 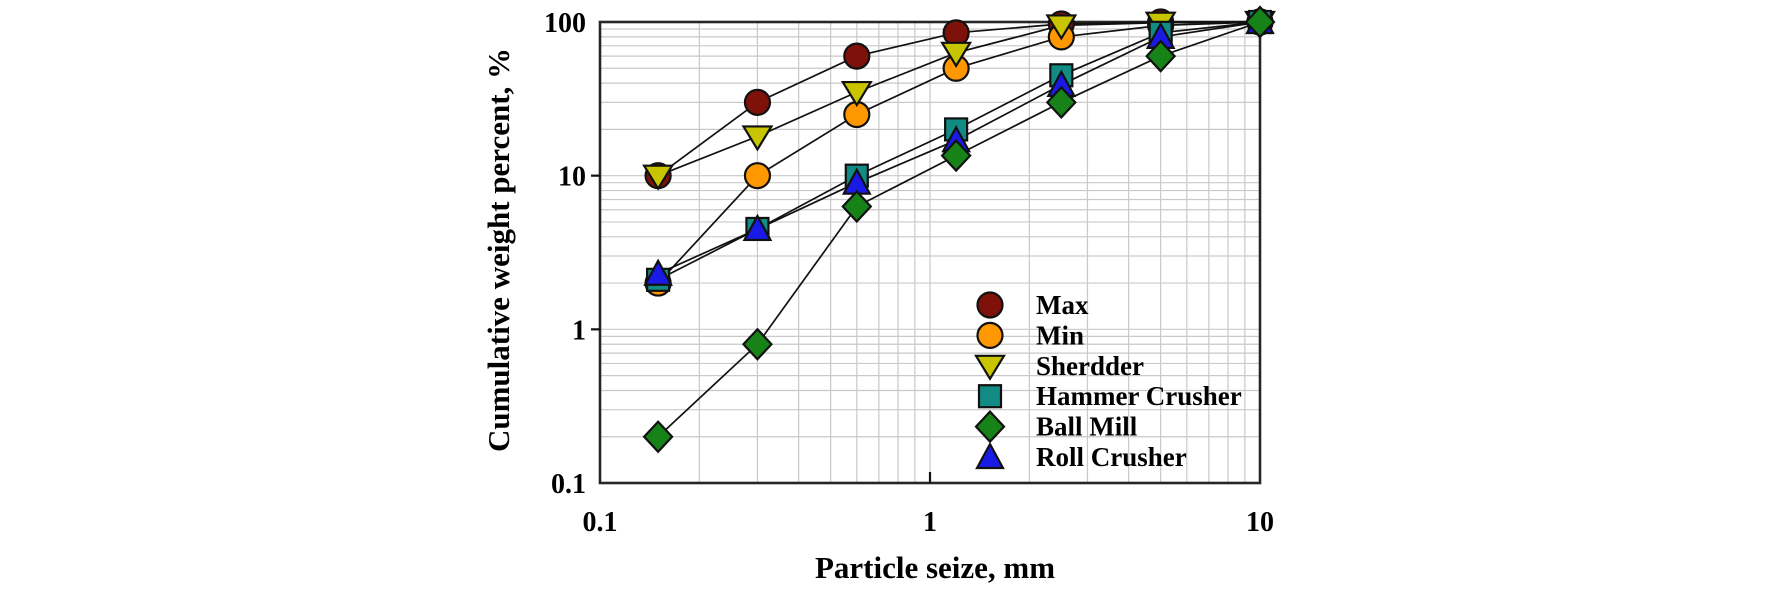 What do you see at coordinates (990, 367) in the screenshot?
I see `legend-marker-sherdder` at bounding box center [990, 367].